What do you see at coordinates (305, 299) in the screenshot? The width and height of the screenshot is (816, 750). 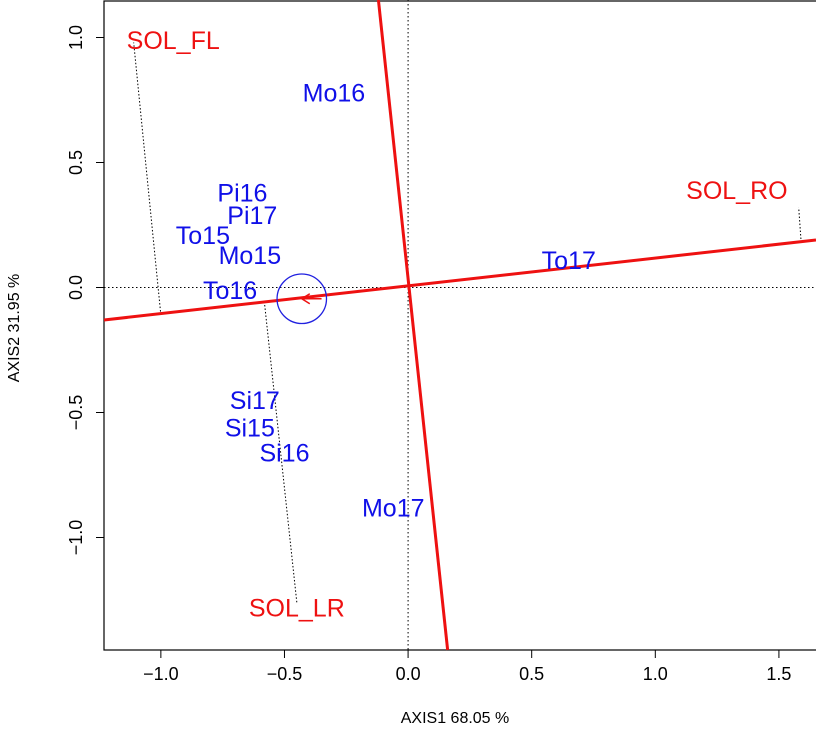 I see `arrow-head` at bounding box center [305, 299].